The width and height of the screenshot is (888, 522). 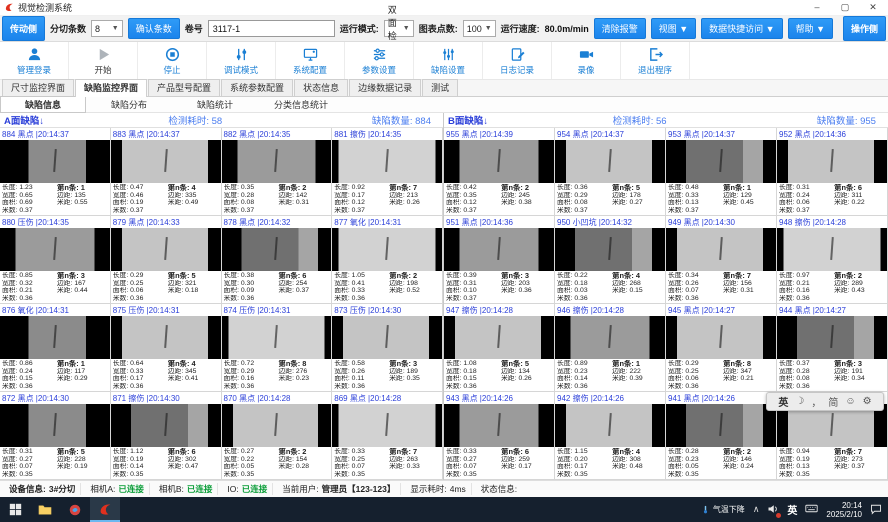 What do you see at coordinates (683, 364) in the screenshot?
I see `meta-row: 长度: 0.29` at bounding box center [683, 364].